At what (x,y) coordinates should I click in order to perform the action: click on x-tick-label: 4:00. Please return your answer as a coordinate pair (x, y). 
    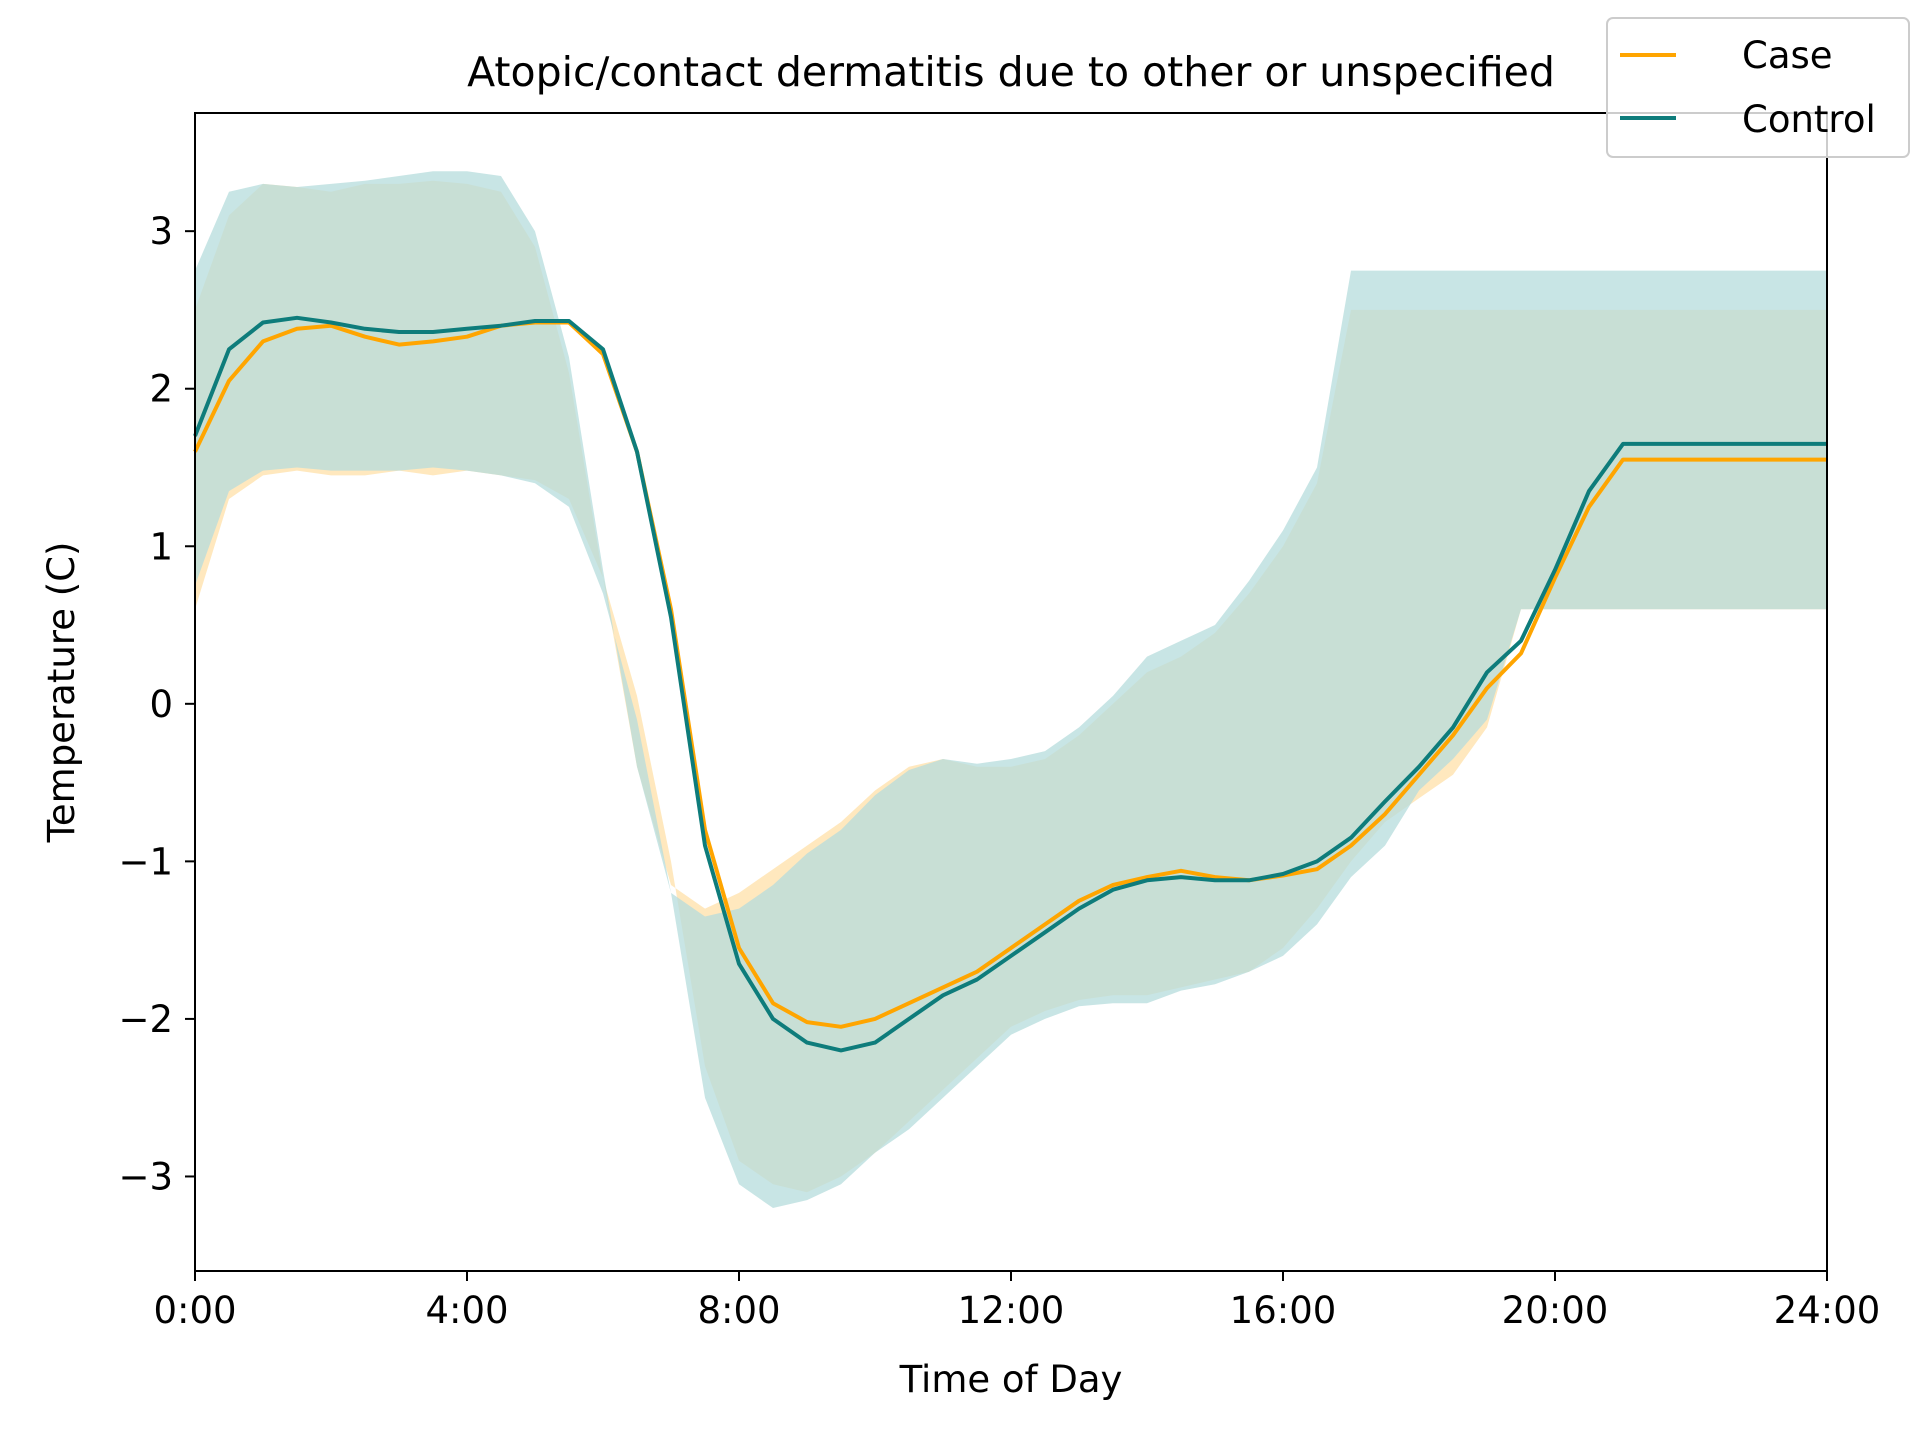
    Looking at the image, I should click on (466, 1310).